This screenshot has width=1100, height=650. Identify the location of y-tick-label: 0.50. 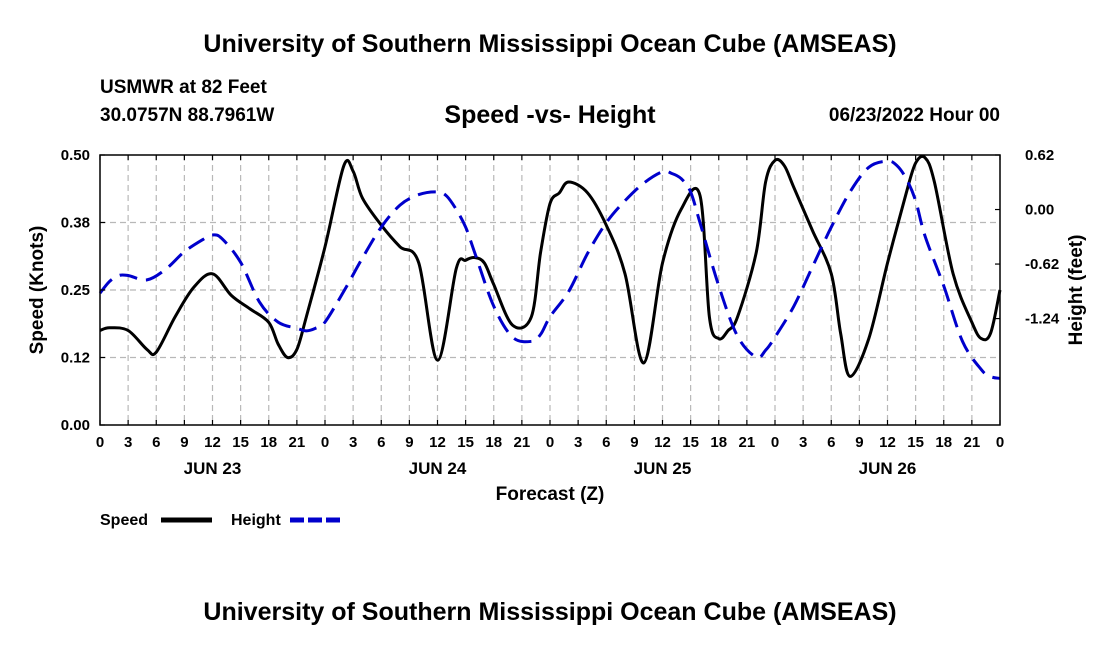
(75, 155).